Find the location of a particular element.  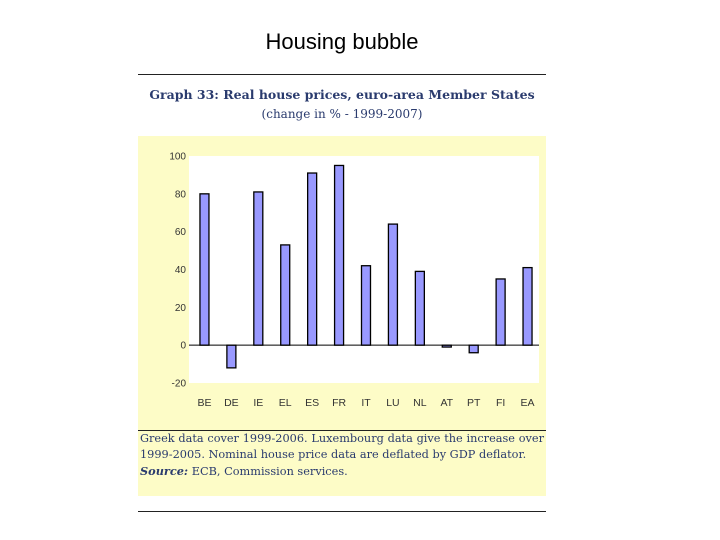

x-tick-label: EL is located at coordinates (285, 403).